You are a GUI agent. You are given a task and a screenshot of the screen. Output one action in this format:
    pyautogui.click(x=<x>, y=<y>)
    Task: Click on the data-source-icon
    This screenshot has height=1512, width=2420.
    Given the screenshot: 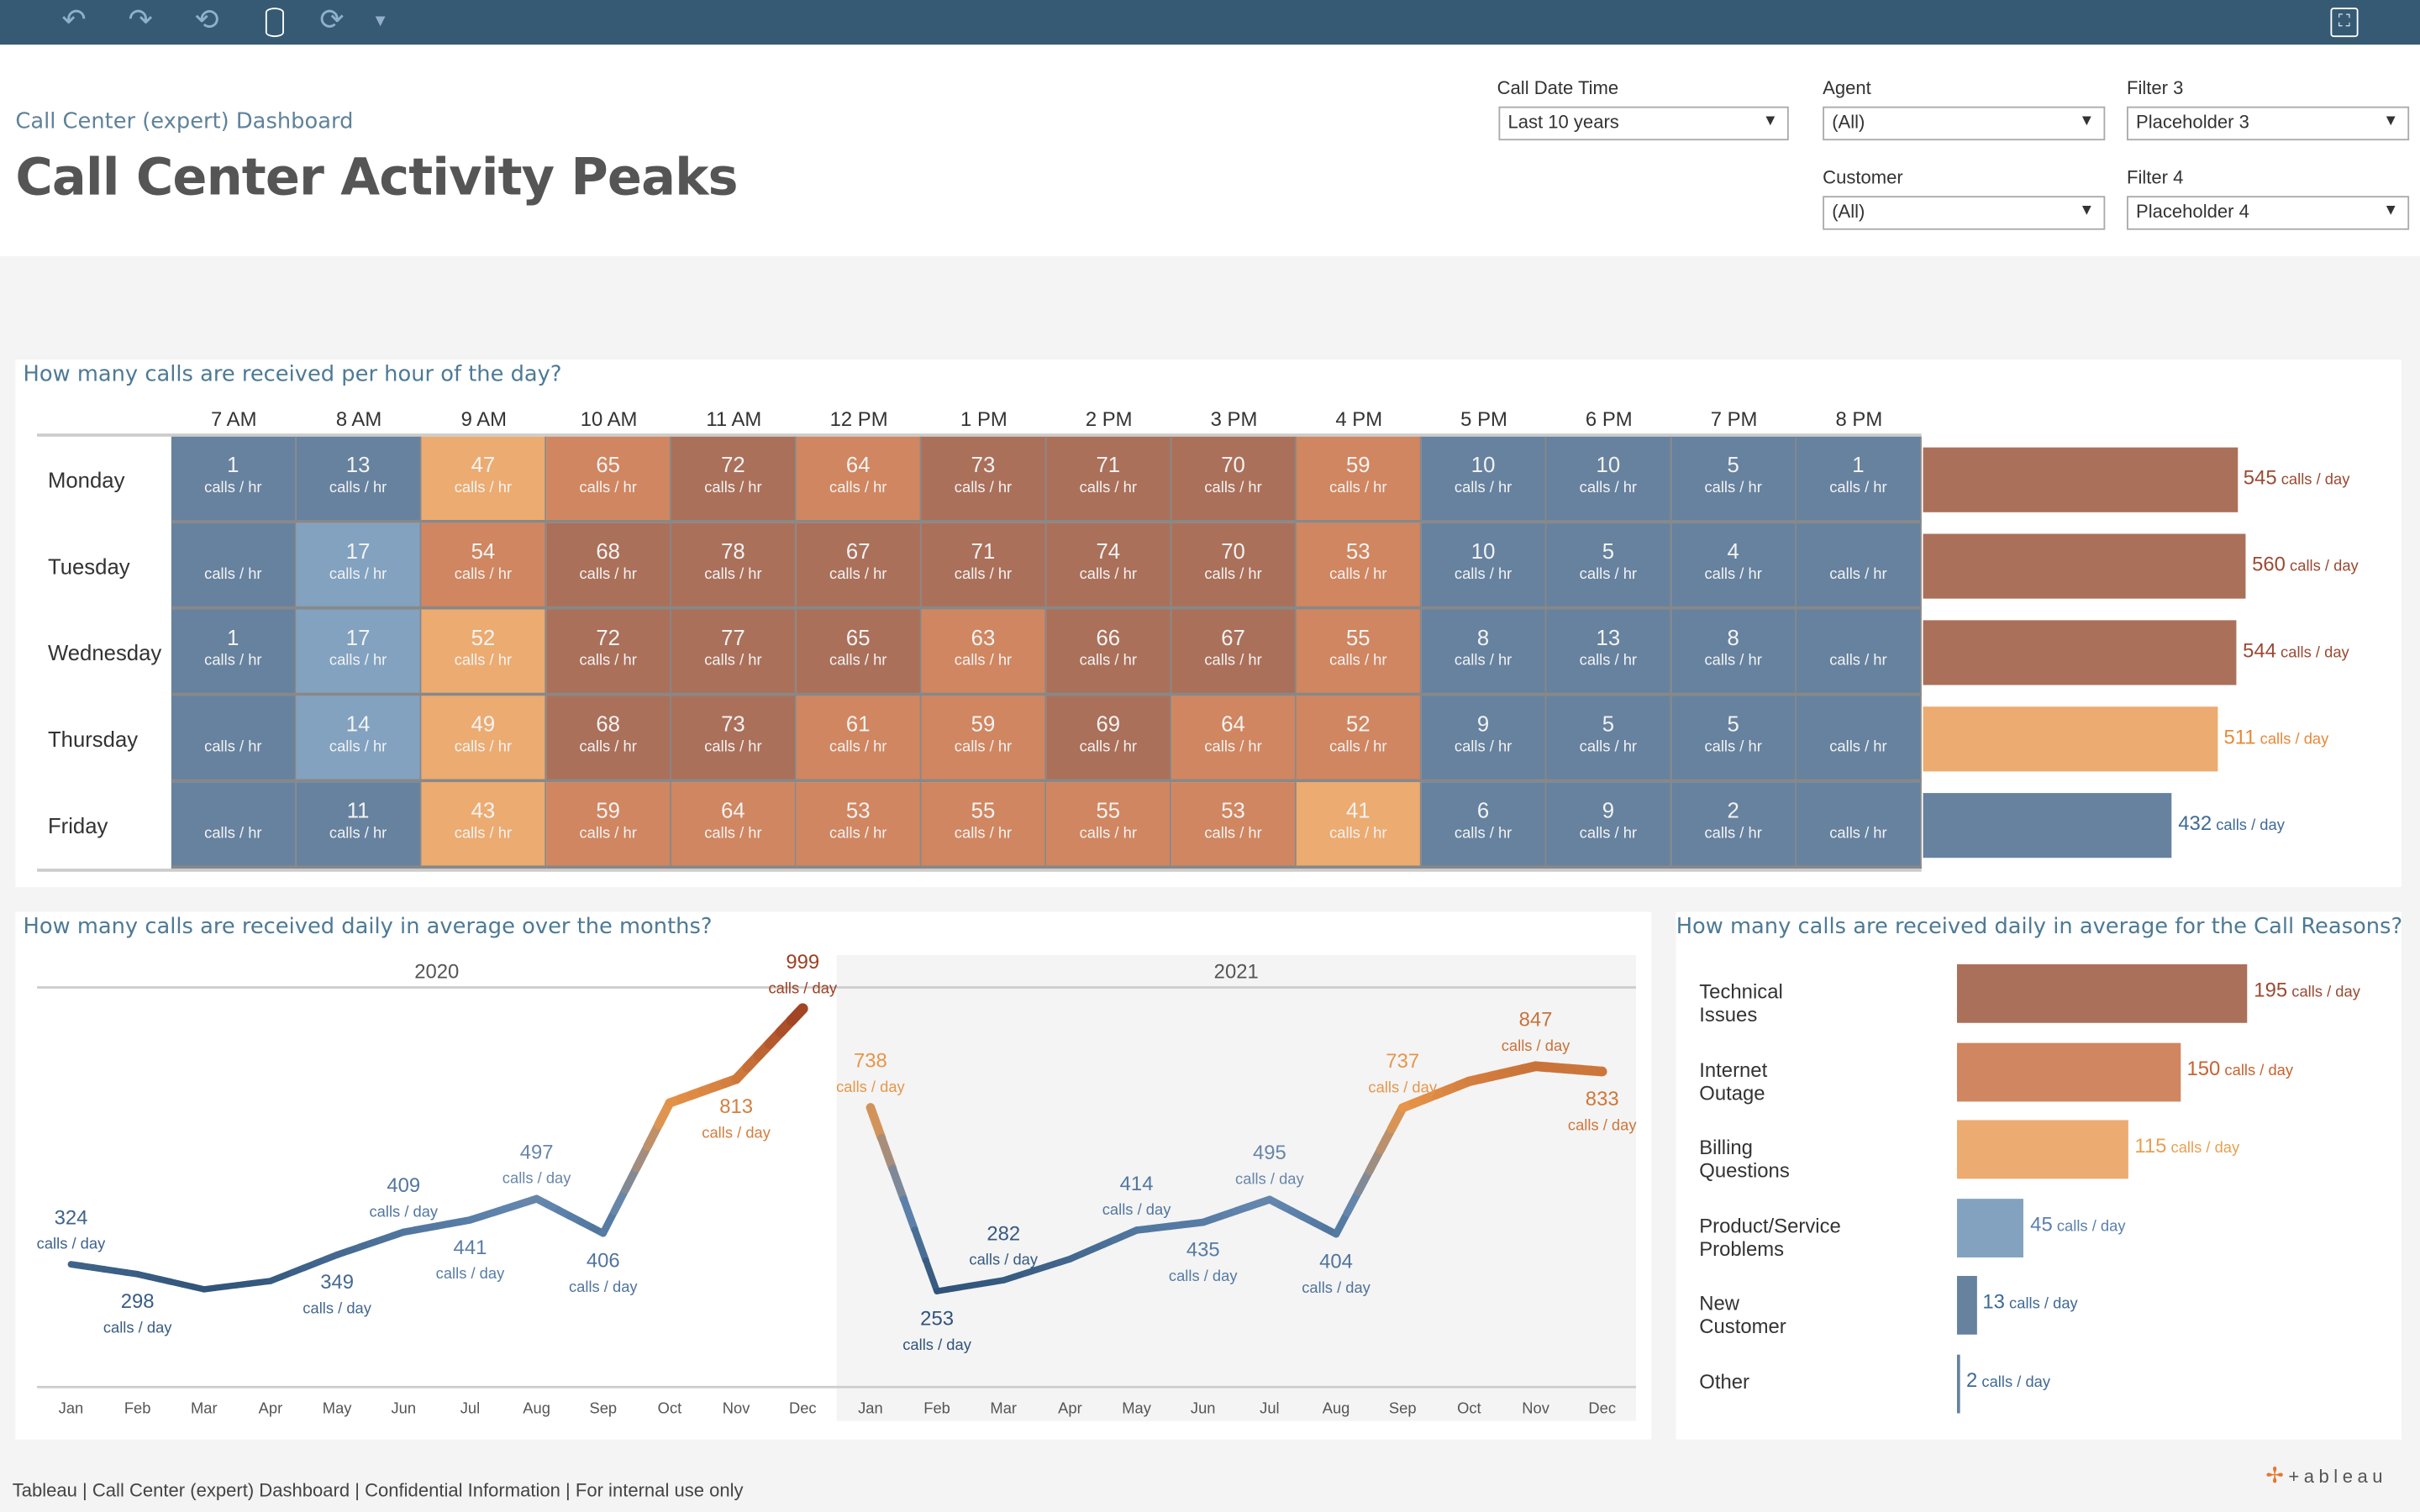 What is the action you would take?
    pyautogui.click(x=274, y=23)
    